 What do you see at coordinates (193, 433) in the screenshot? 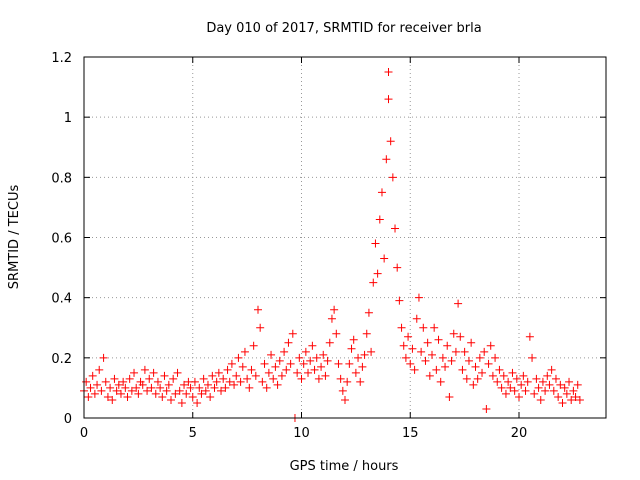
I see `x-tick-label: 5` at bounding box center [193, 433].